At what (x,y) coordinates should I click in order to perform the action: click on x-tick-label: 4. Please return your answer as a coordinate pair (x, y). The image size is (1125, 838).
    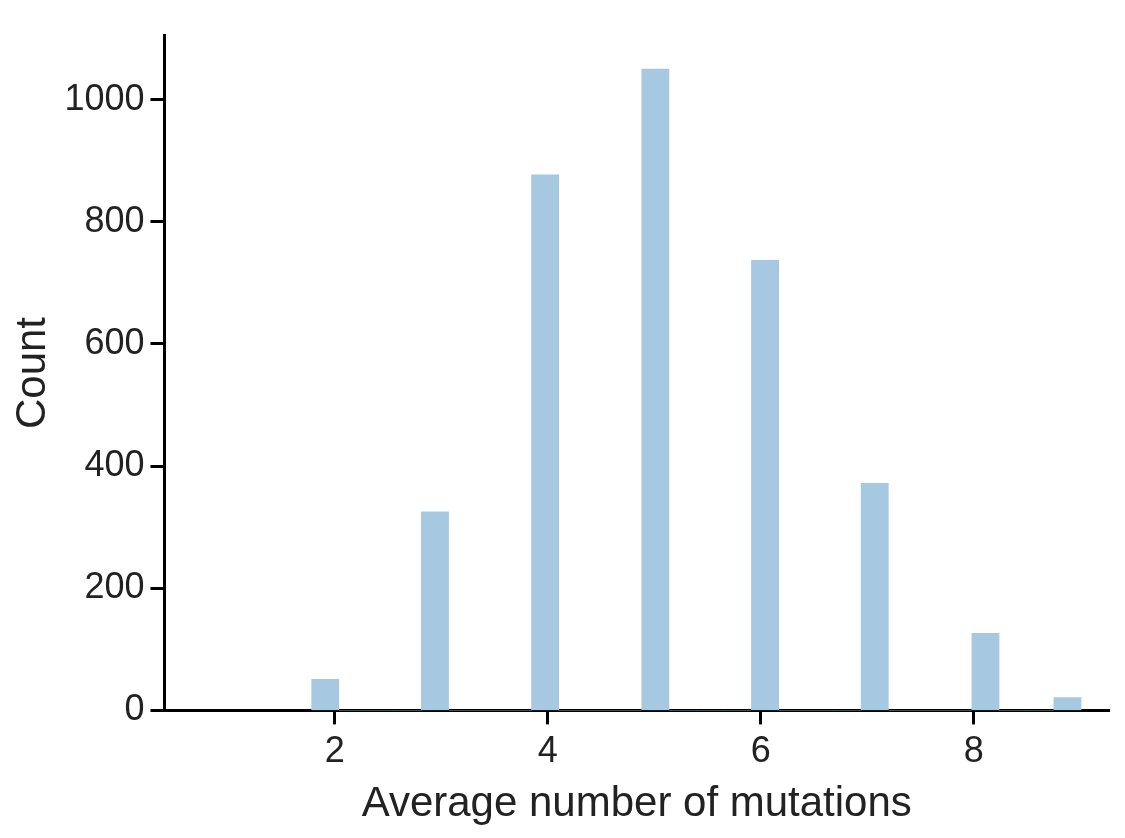
    Looking at the image, I should click on (547, 749).